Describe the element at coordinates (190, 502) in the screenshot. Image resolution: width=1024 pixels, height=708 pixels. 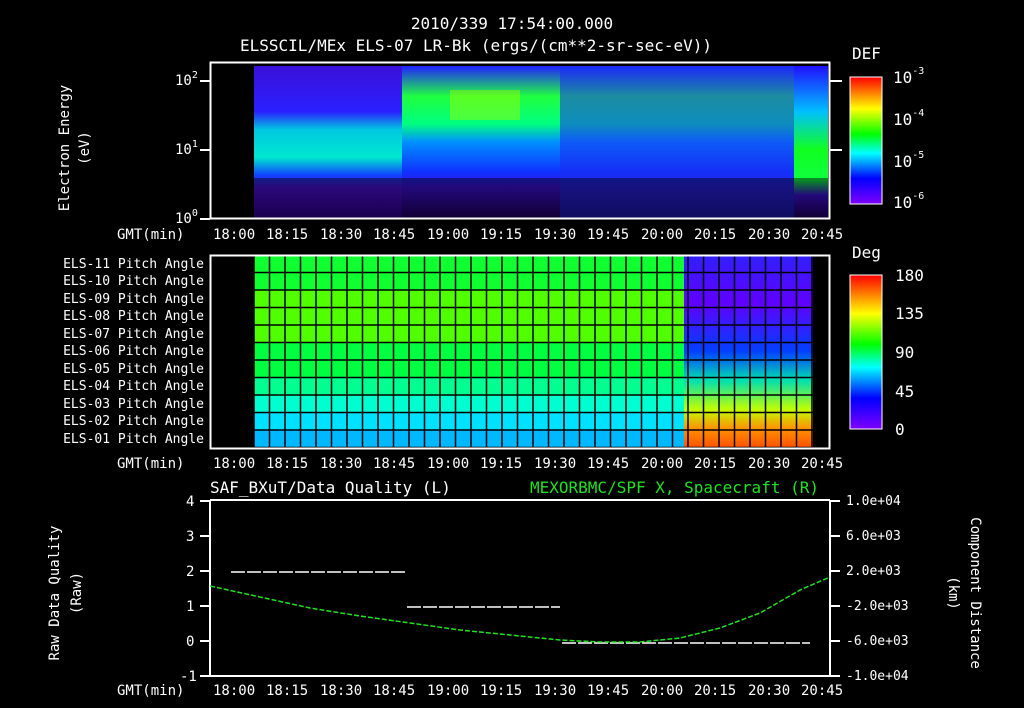
I see `ytick-left: 4` at that location.